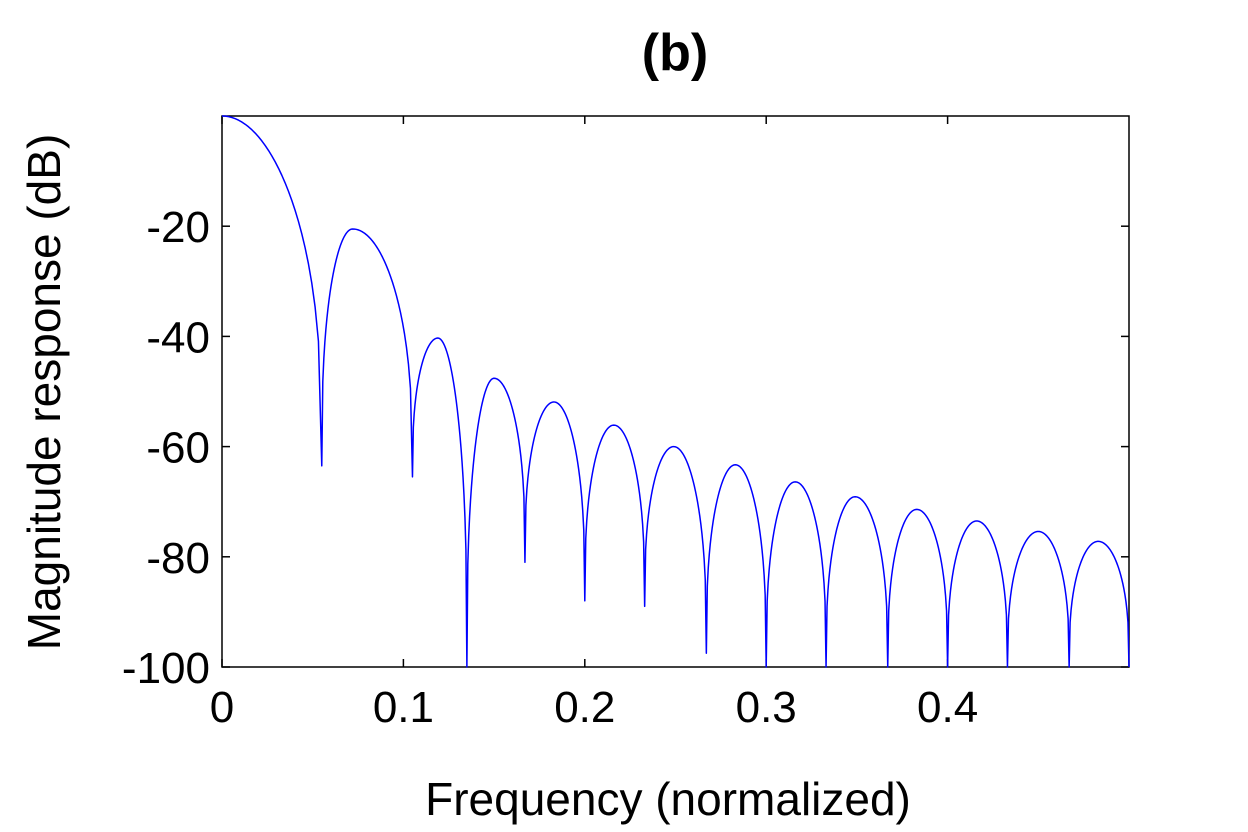 The height and width of the screenshot is (832, 1248). I want to click on x-tick-label: 0.1, so click(403, 707).